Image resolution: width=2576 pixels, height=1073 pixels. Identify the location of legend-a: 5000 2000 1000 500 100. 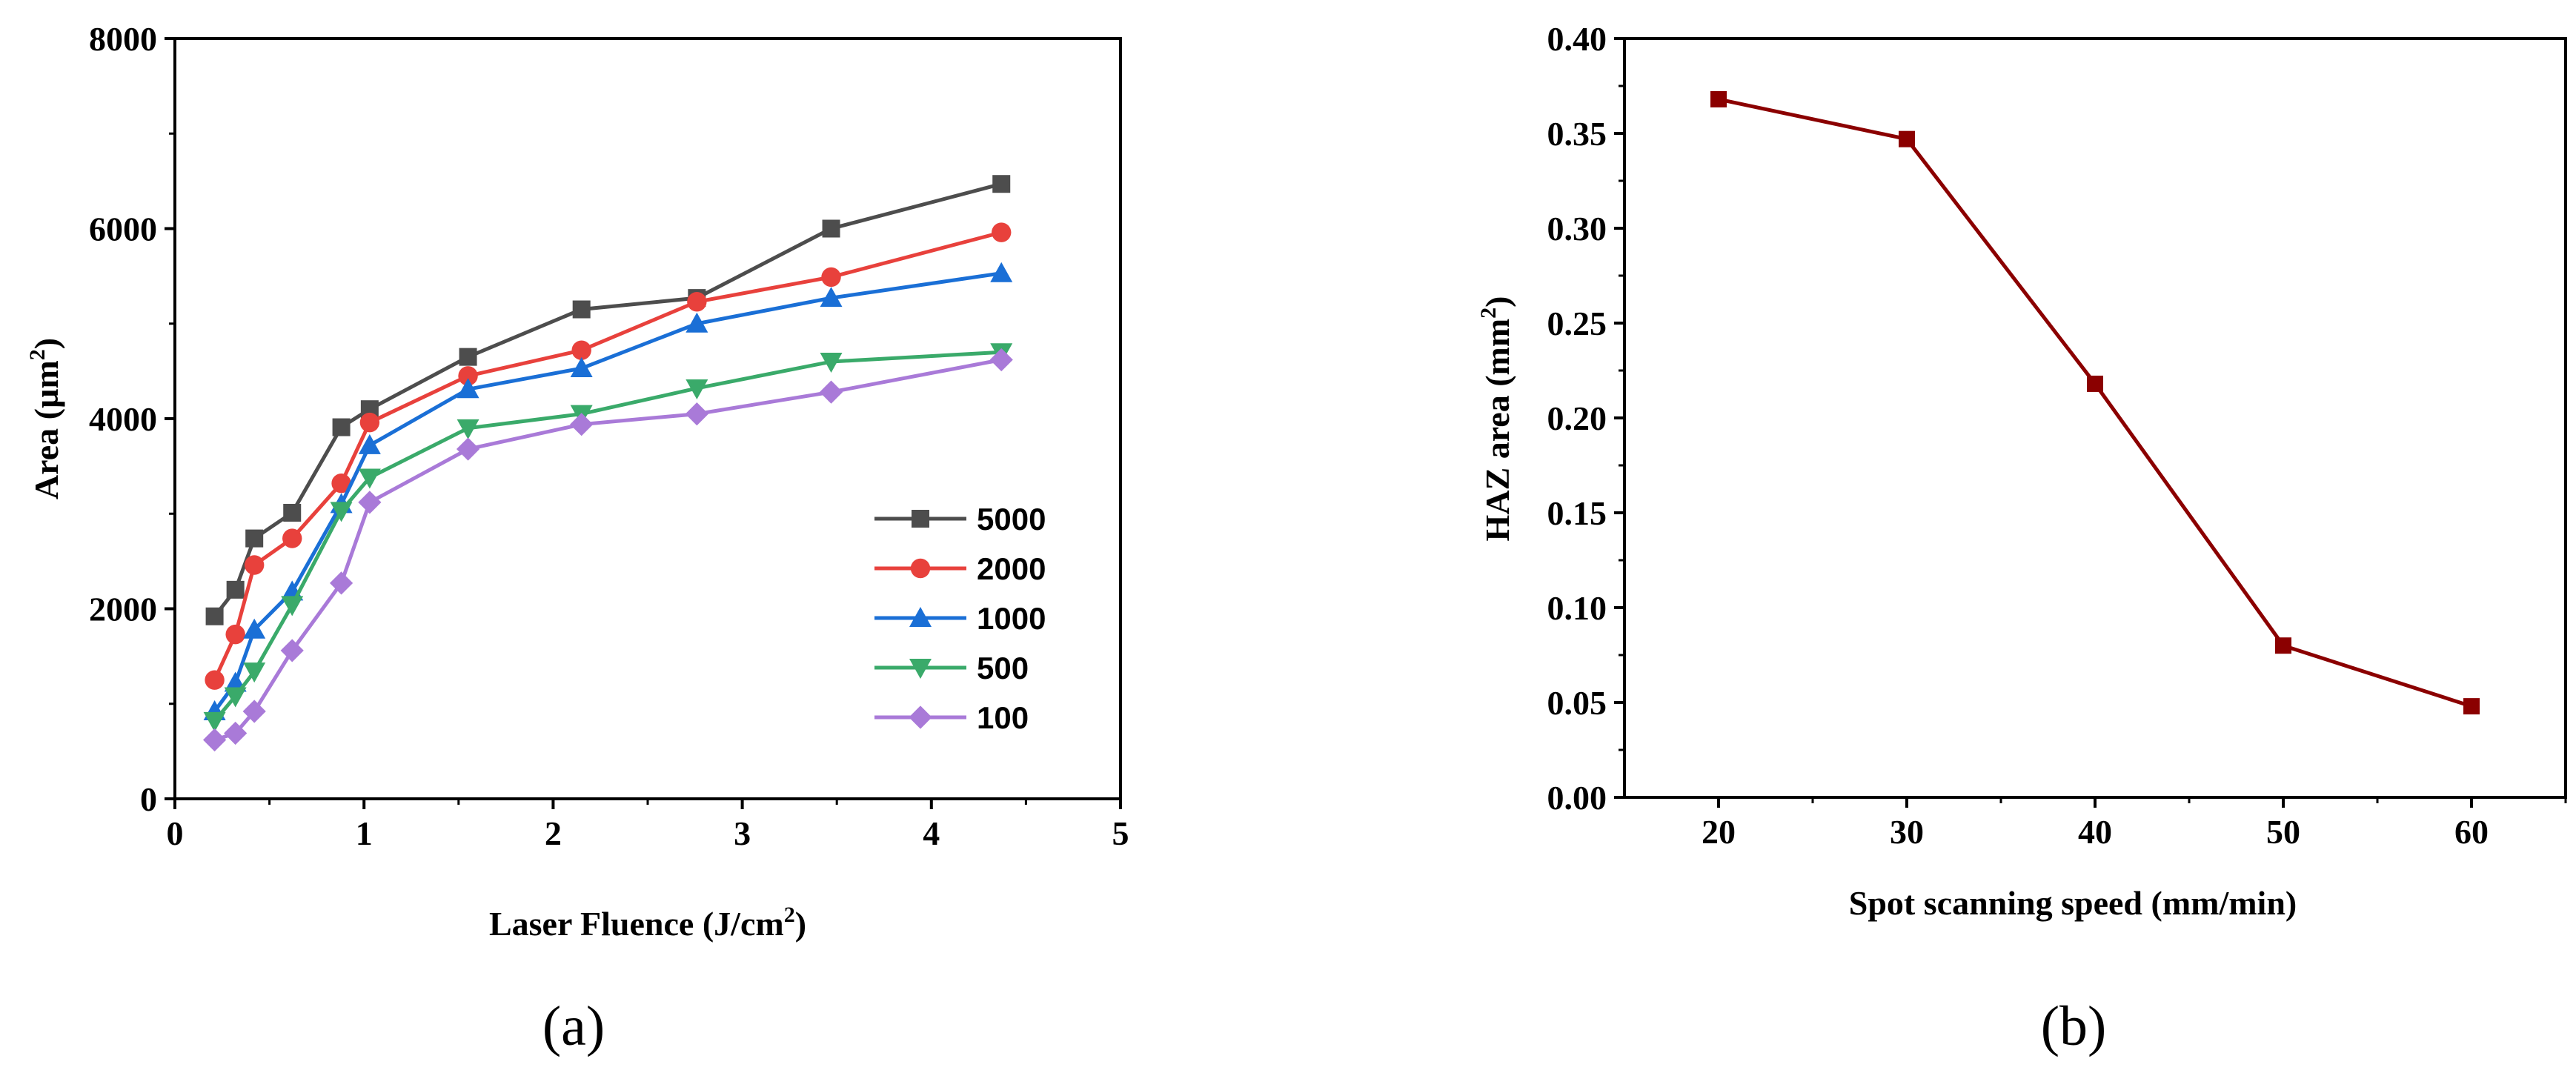
(960, 618).